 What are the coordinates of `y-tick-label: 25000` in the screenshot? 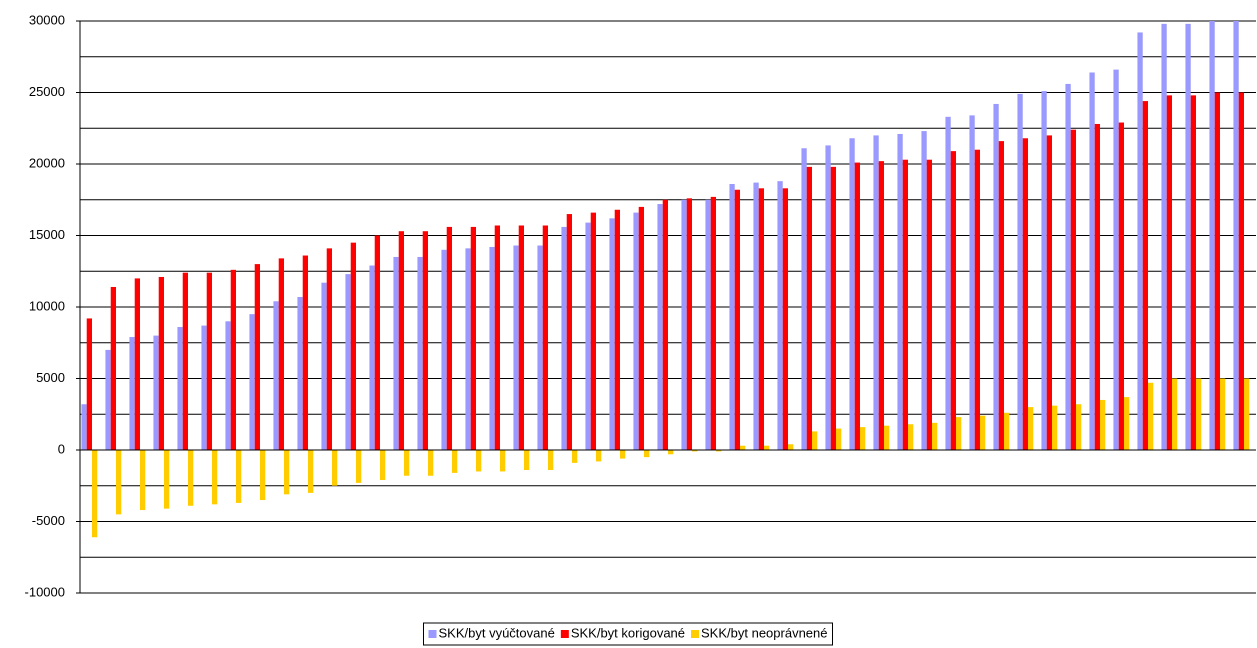 It's located at (47, 91).